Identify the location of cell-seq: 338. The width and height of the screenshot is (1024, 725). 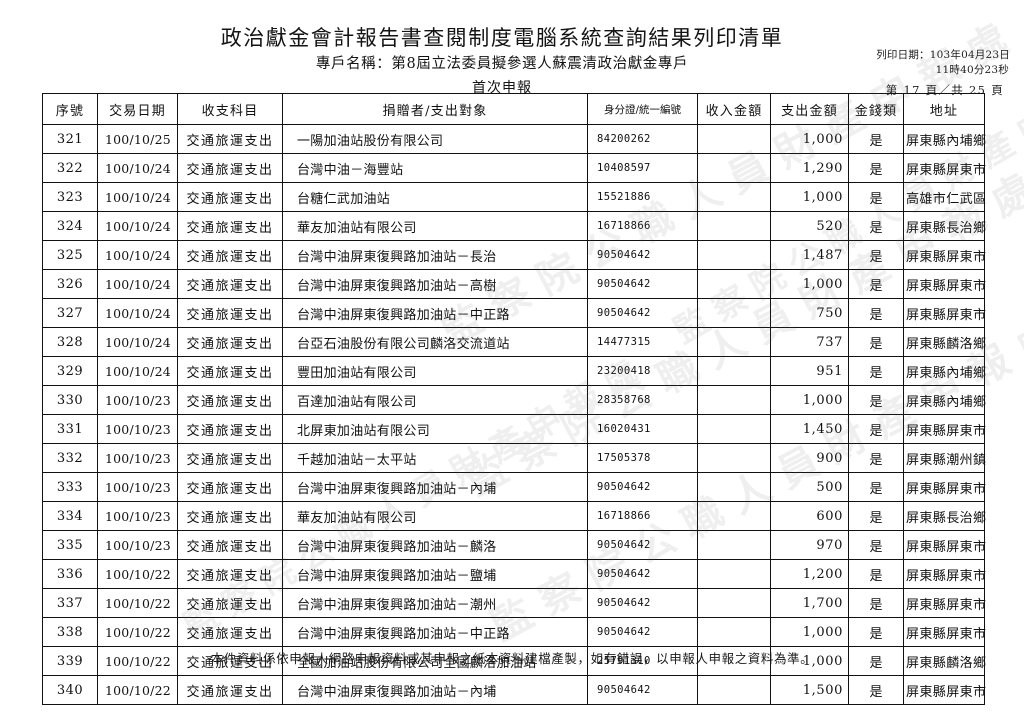
(70, 632).